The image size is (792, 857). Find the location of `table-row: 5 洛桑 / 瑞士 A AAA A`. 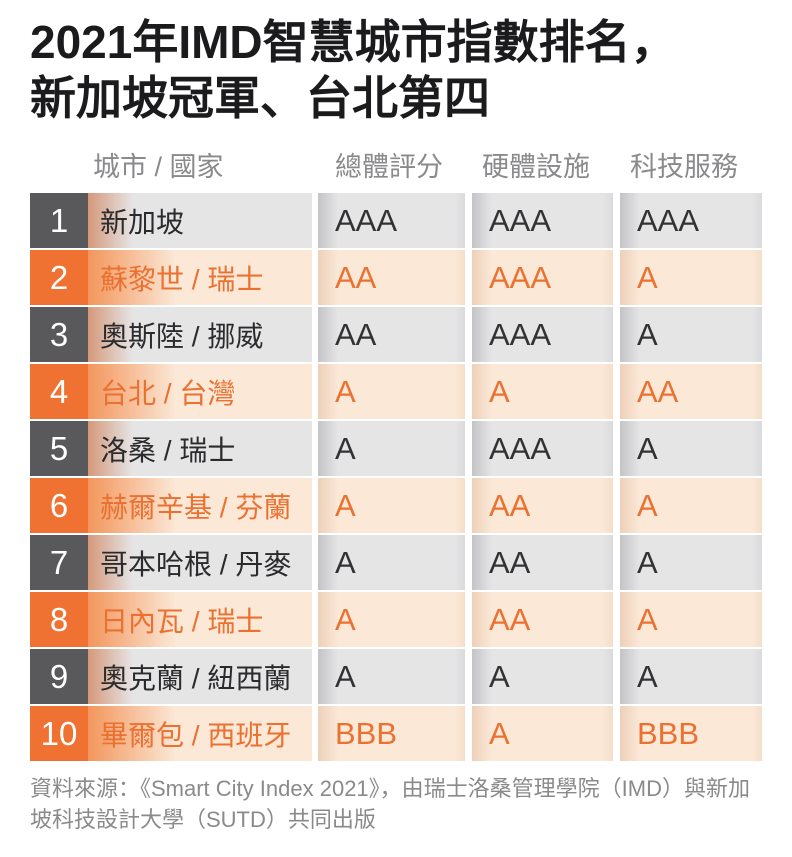

table-row: 5 洛桑 / 瑞士 A AAA A is located at coordinates (396, 448).